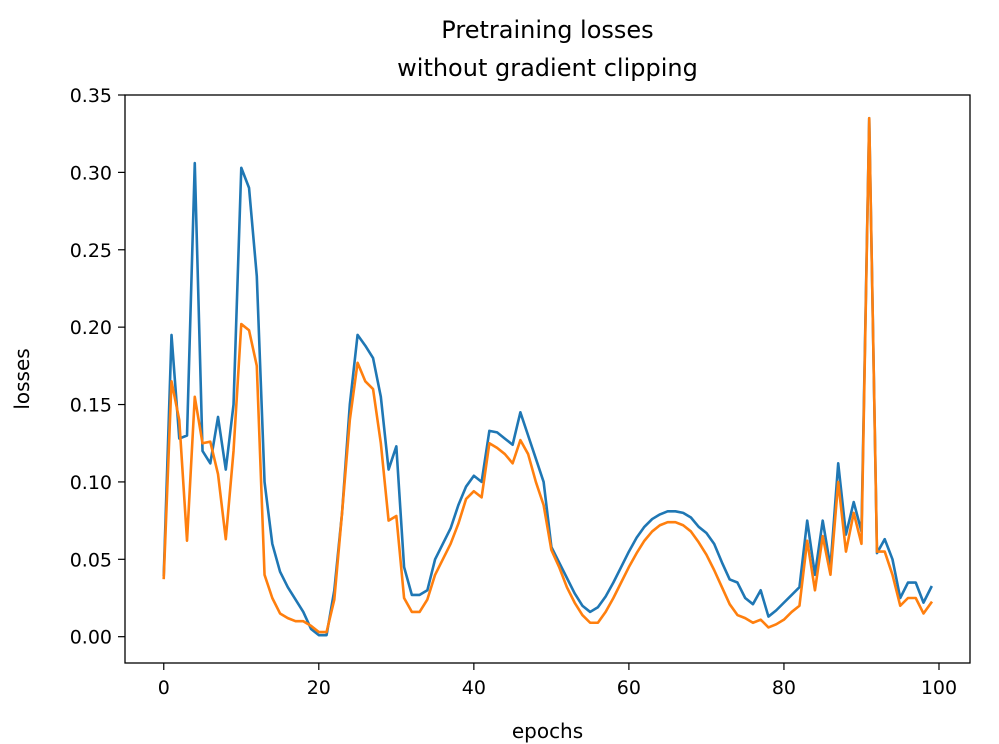 Image resolution: width=999 pixels, height=744 pixels. Describe the element at coordinates (91, 328) in the screenshot. I see `y-tick-label: 0.20` at that location.